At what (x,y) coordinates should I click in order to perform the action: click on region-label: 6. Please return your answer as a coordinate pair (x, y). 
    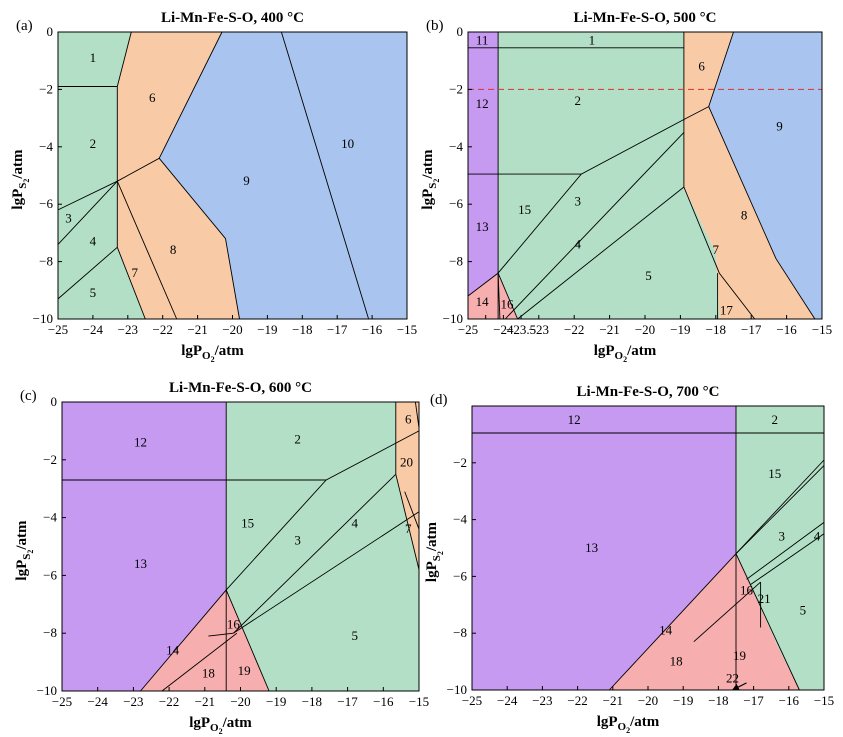
    Looking at the image, I should click on (152, 97).